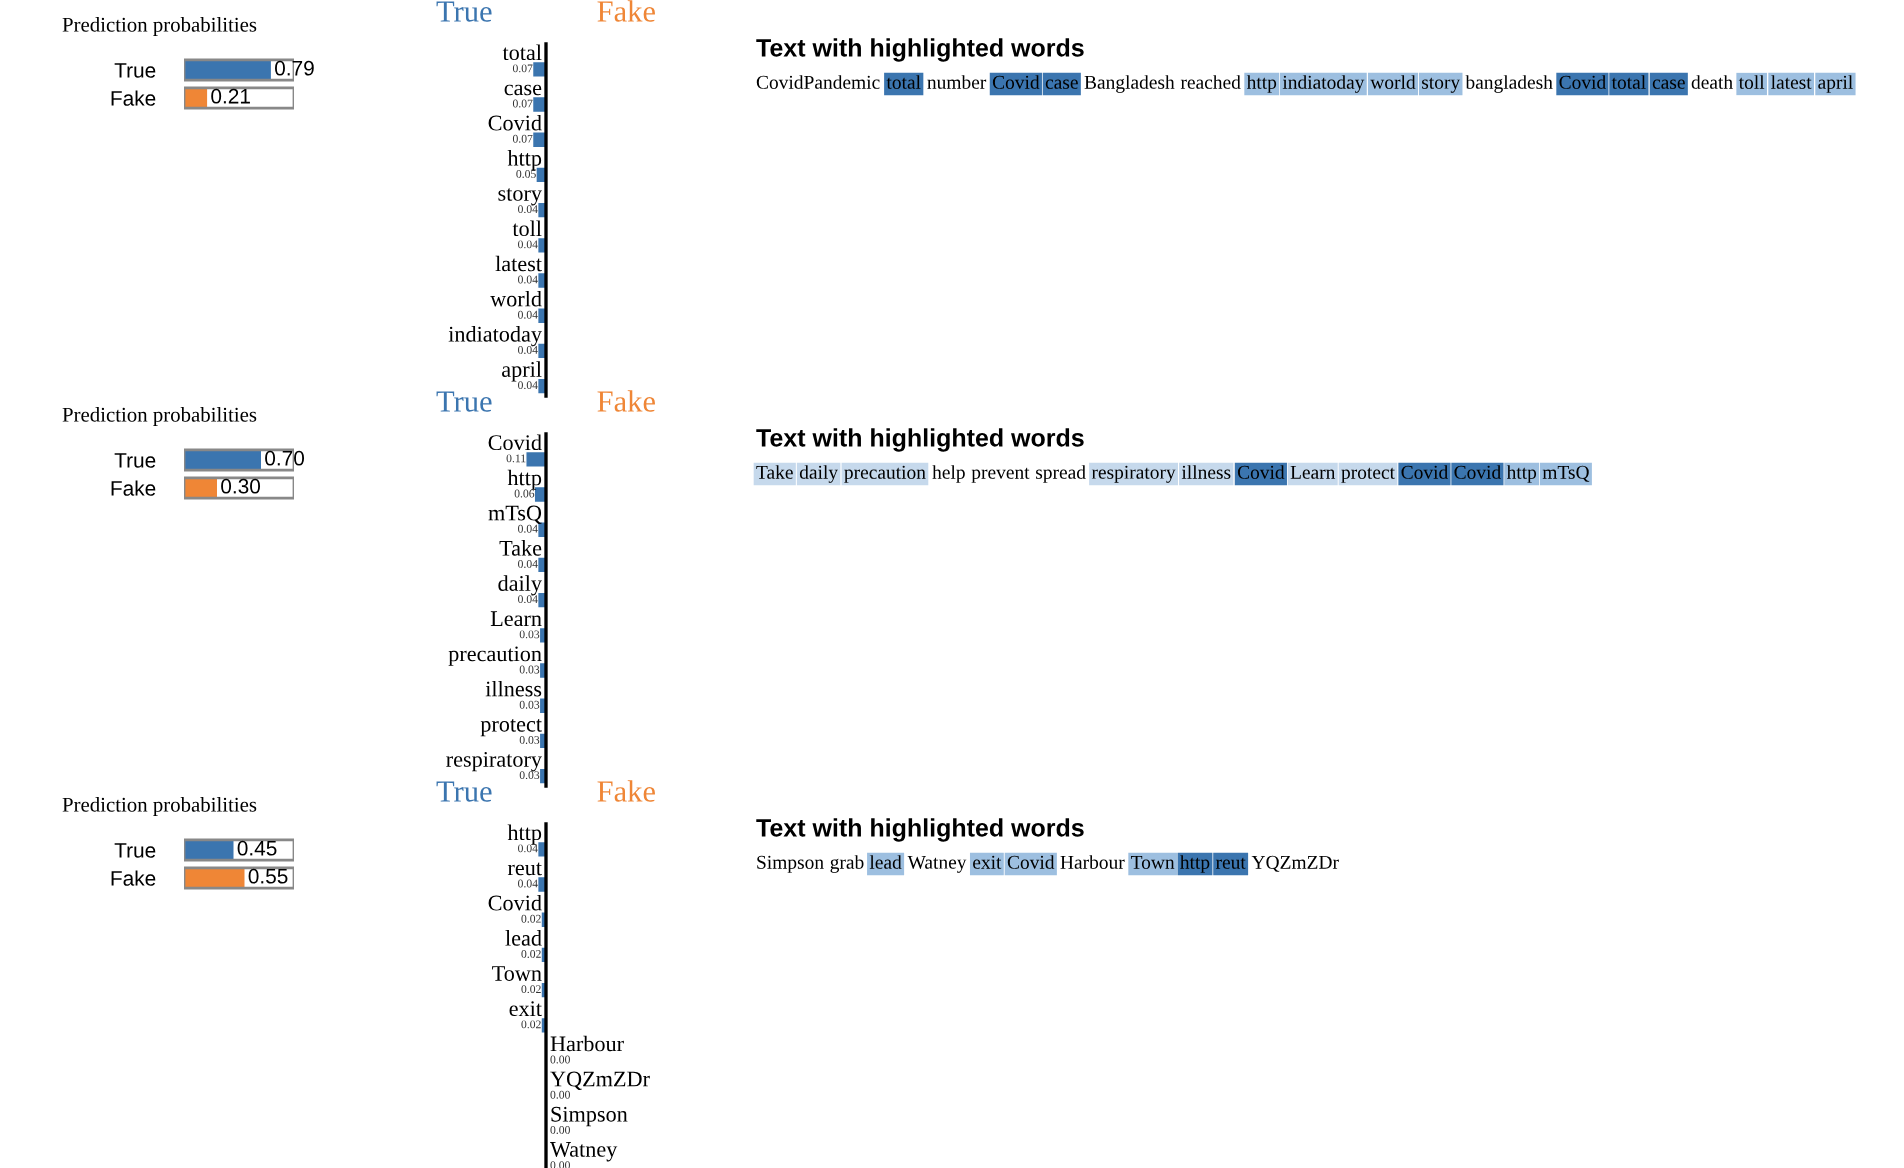  Describe the element at coordinates (1210, 82) in the screenshot. I see `category-label: reached` at that location.